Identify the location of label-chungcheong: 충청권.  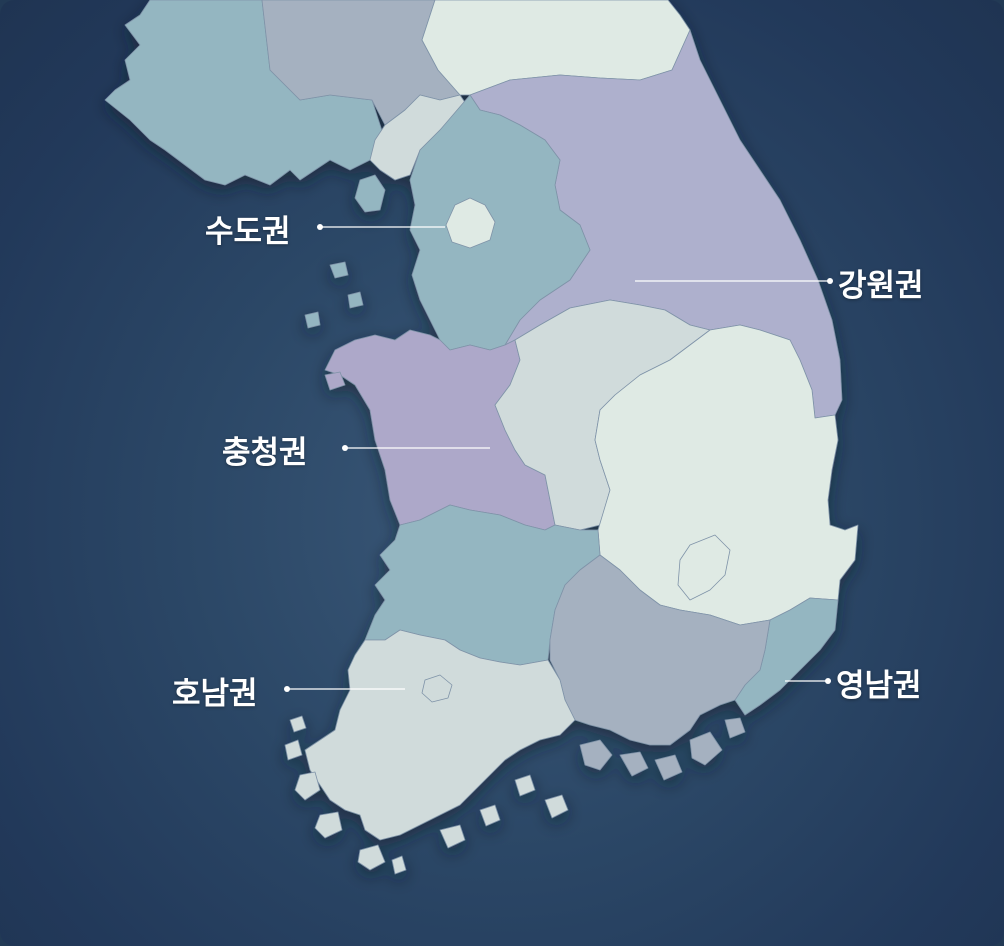
(265, 453).